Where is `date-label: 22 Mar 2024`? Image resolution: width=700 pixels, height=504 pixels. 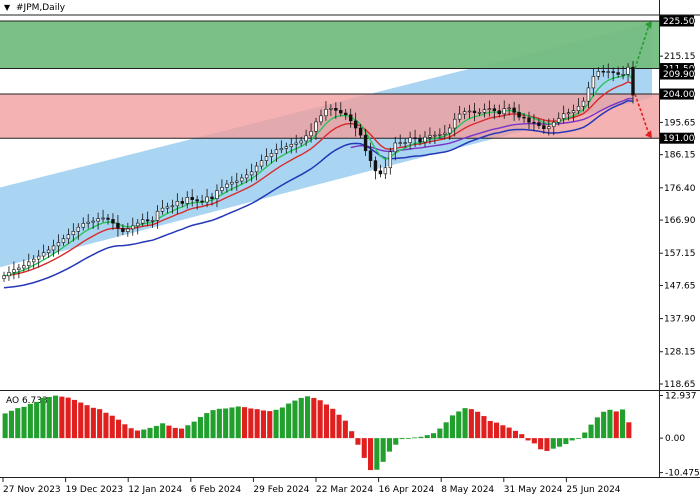 date-label: 22 Mar 2024 is located at coordinates (344, 490).